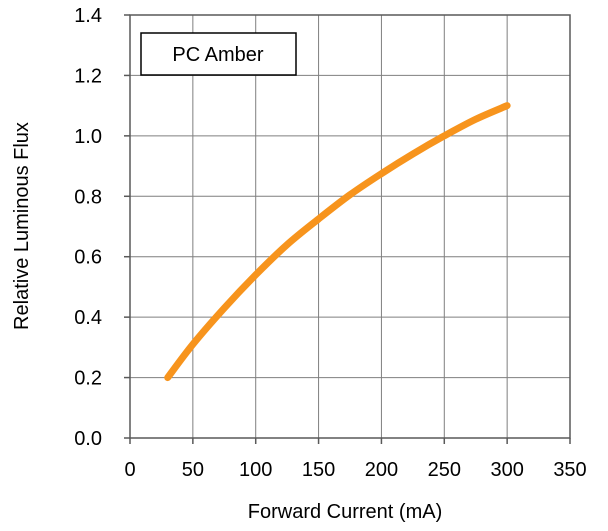  I want to click on x-tick-label: 300, so click(506, 470).